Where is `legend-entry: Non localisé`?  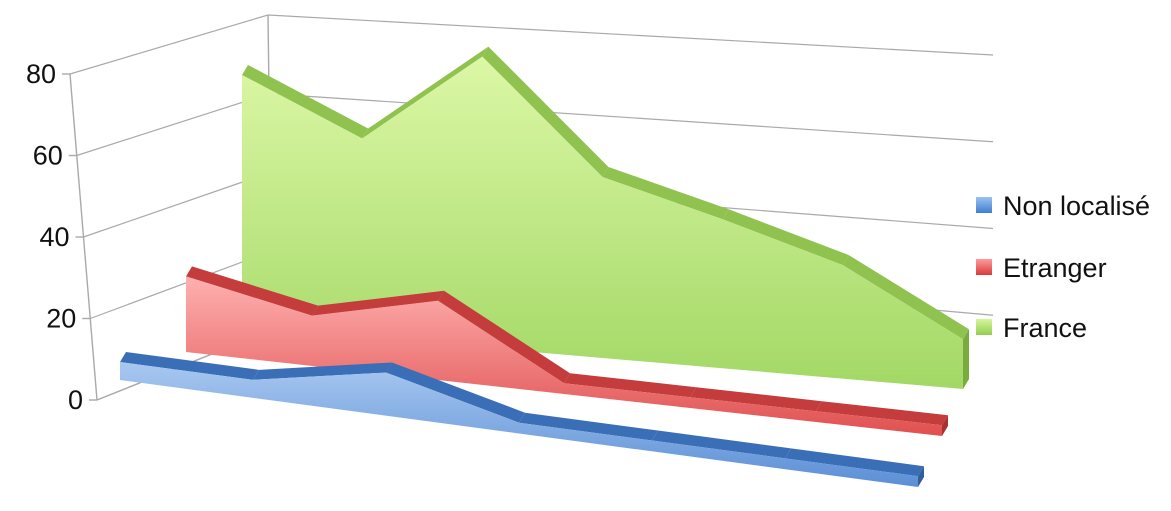 legend-entry: Non localisé is located at coordinates (1063, 206).